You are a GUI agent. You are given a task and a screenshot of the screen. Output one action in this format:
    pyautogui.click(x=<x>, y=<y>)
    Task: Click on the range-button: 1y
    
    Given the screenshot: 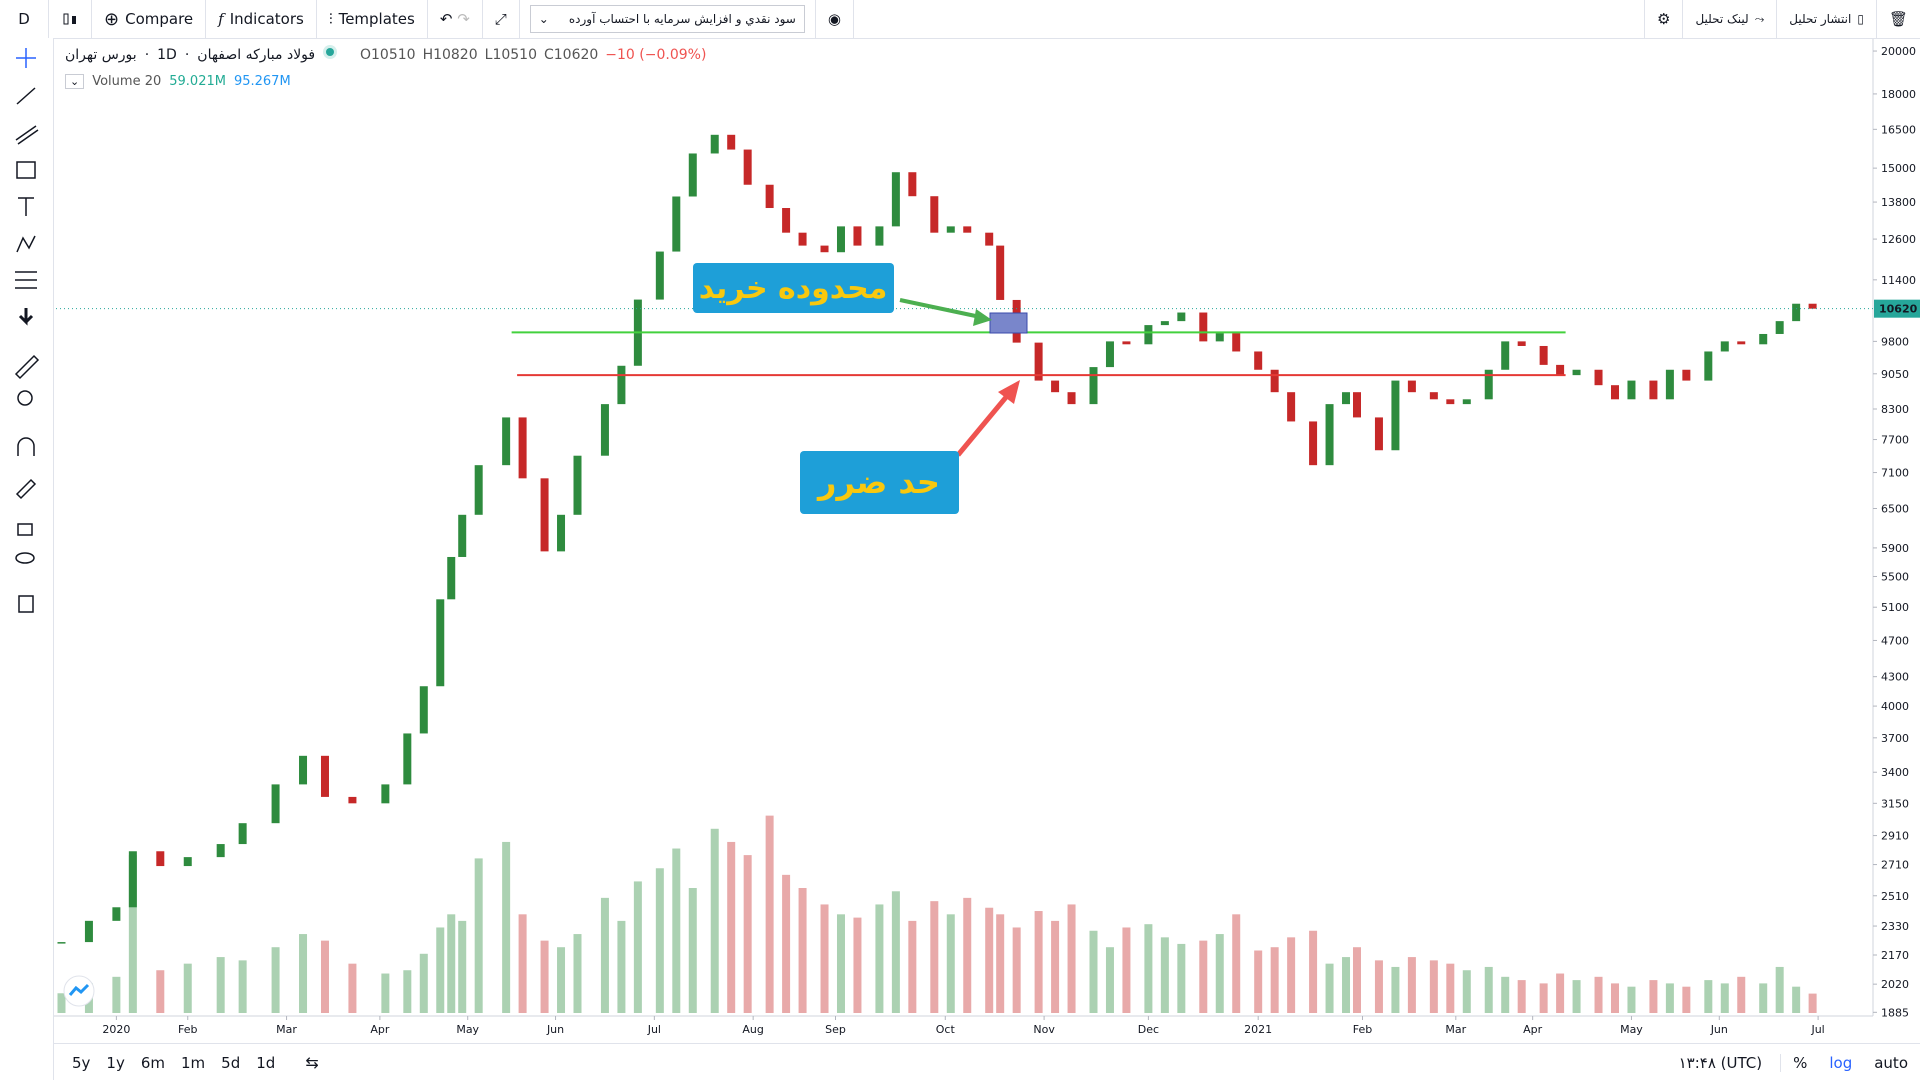 What is the action you would take?
    pyautogui.click(x=115, y=1062)
    